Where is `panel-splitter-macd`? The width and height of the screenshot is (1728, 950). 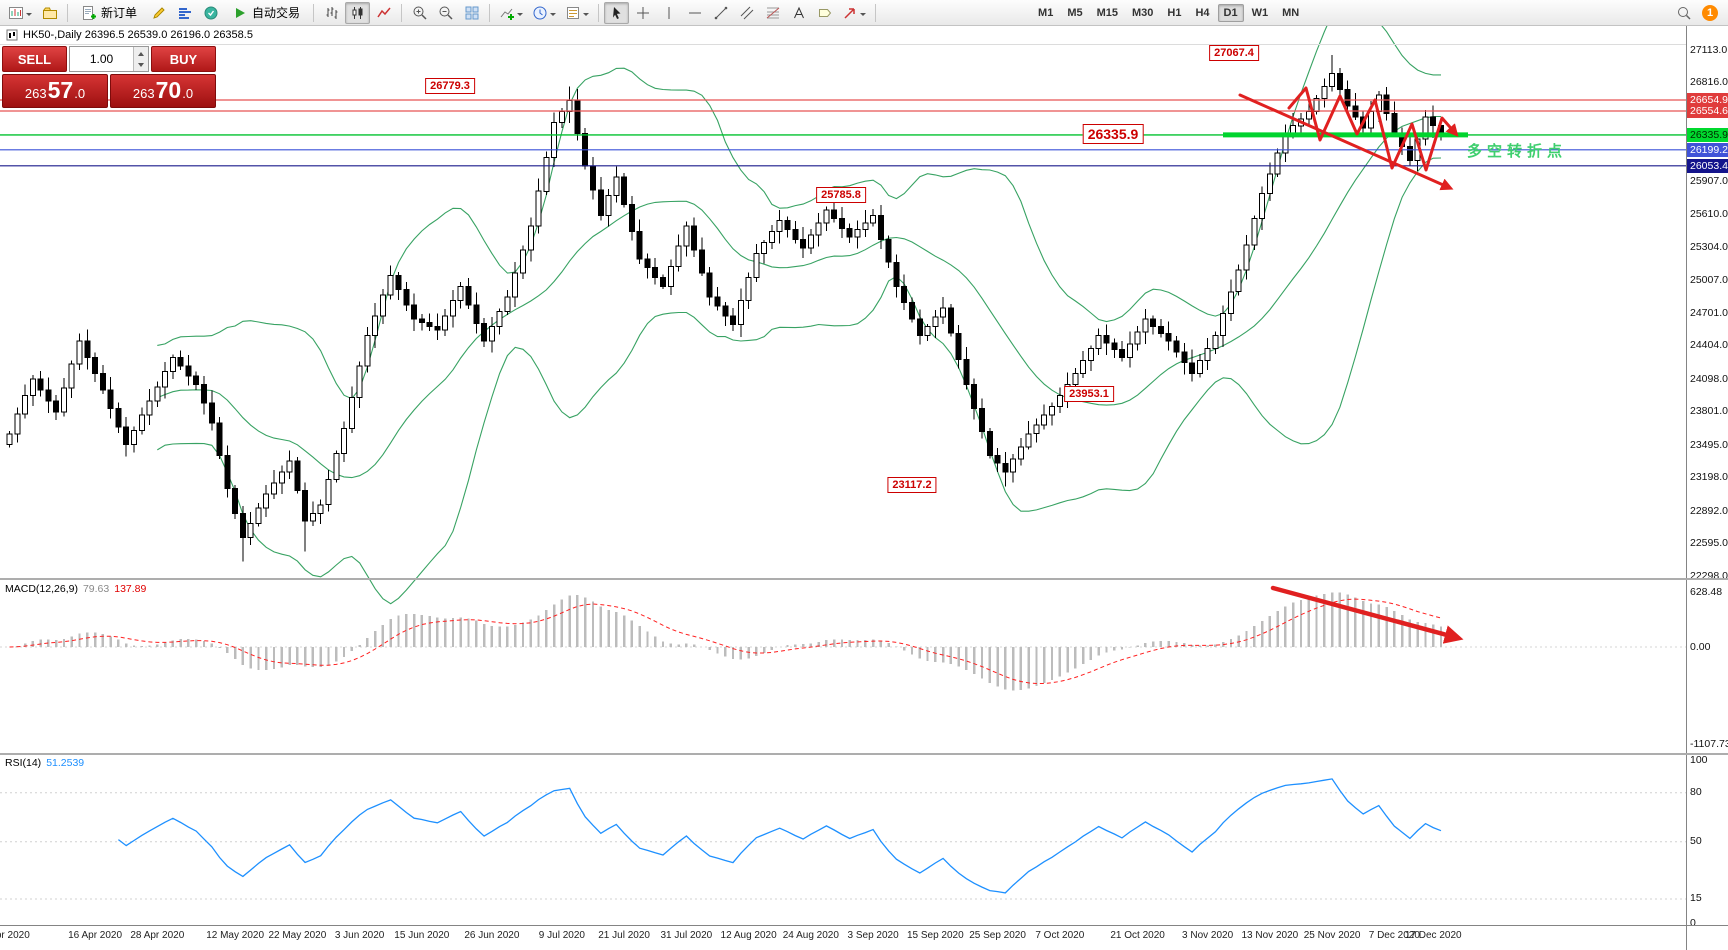
panel-splitter-macd is located at coordinates (864, 579).